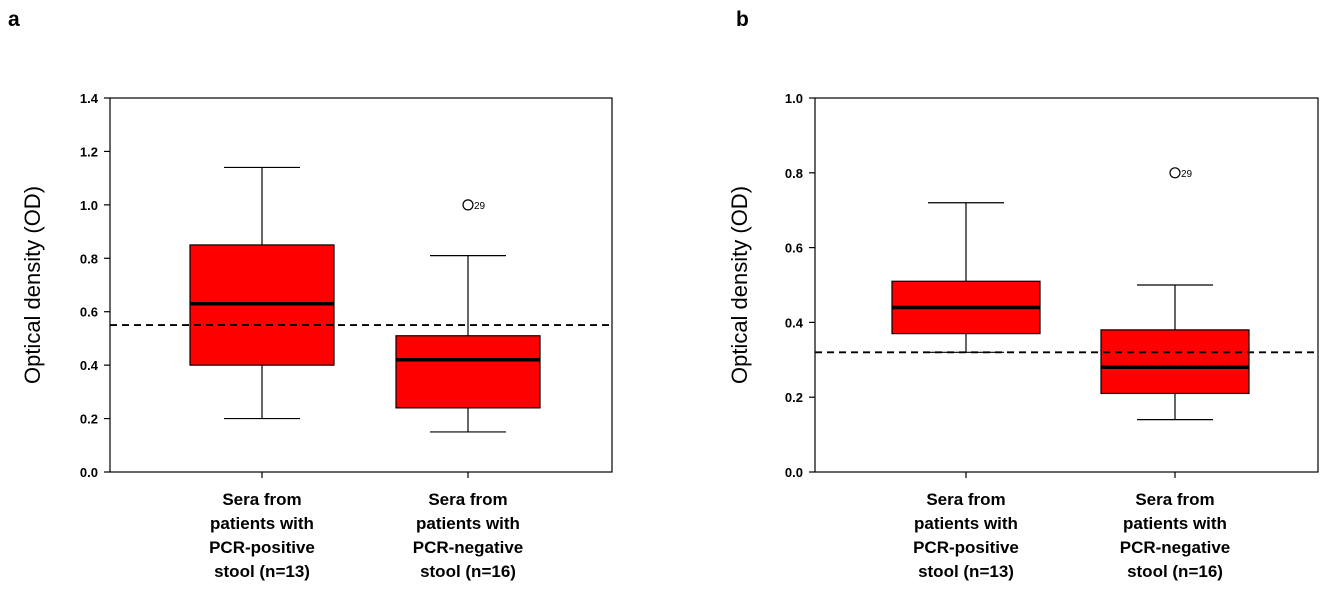 The width and height of the screenshot is (1326, 592). Describe the element at coordinates (89, 98) in the screenshot. I see `y-tick-label: 1.4` at that location.